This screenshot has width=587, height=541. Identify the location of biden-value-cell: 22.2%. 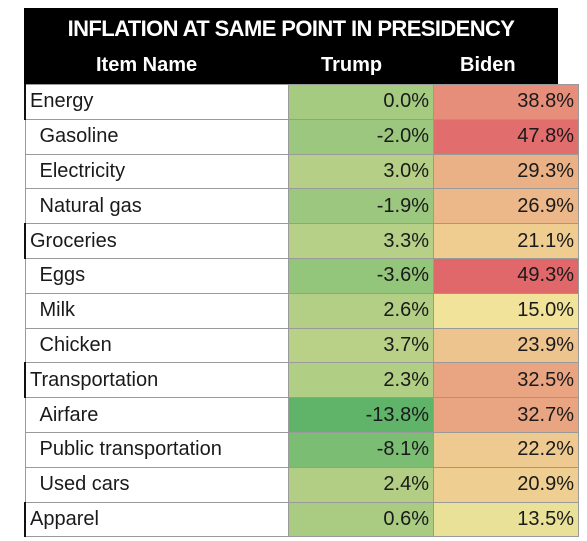
(506, 449).